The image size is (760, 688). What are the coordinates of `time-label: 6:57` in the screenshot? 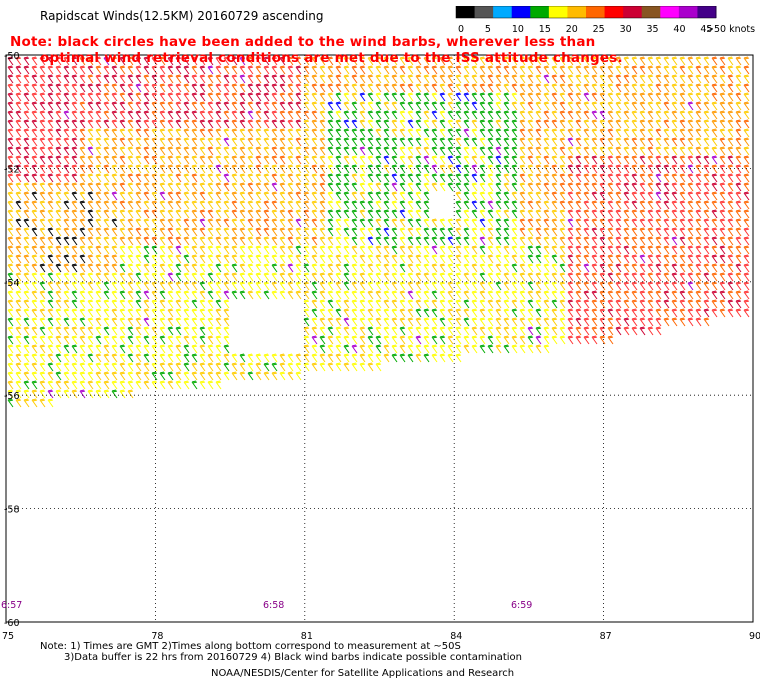 It's located at (11, 605).